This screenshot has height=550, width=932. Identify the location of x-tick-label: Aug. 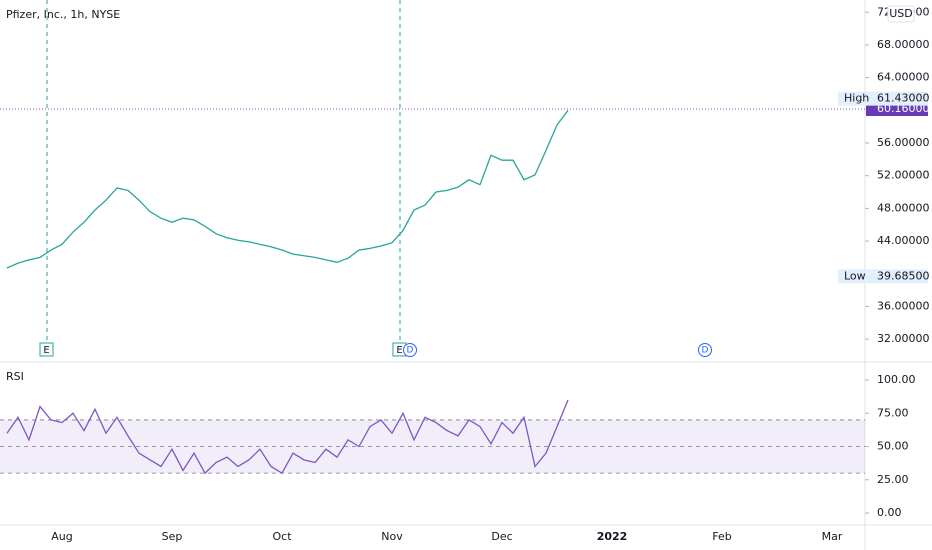
(61, 536).